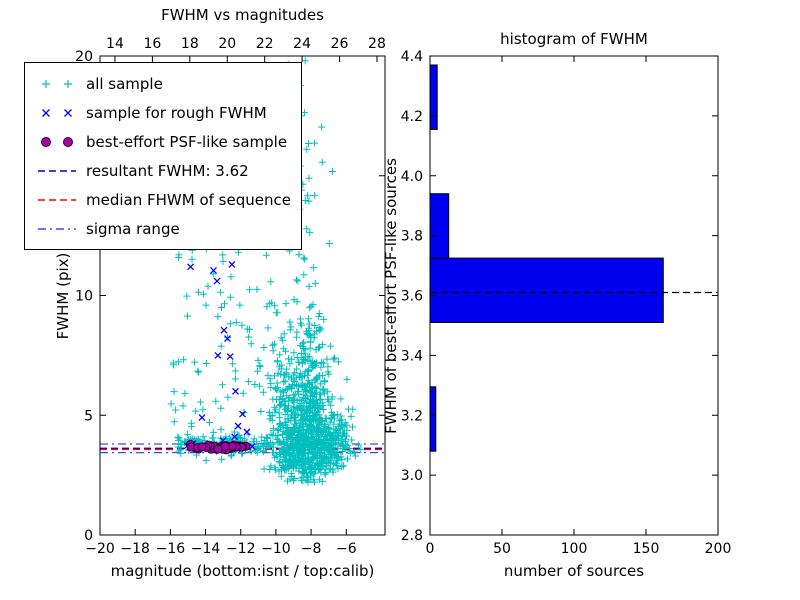 This screenshot has height=600, width=800. What do you see at coordinates (412, 117) in the screenshot?
I see `tick-label: 4.2` at bounding box center [412, 117].